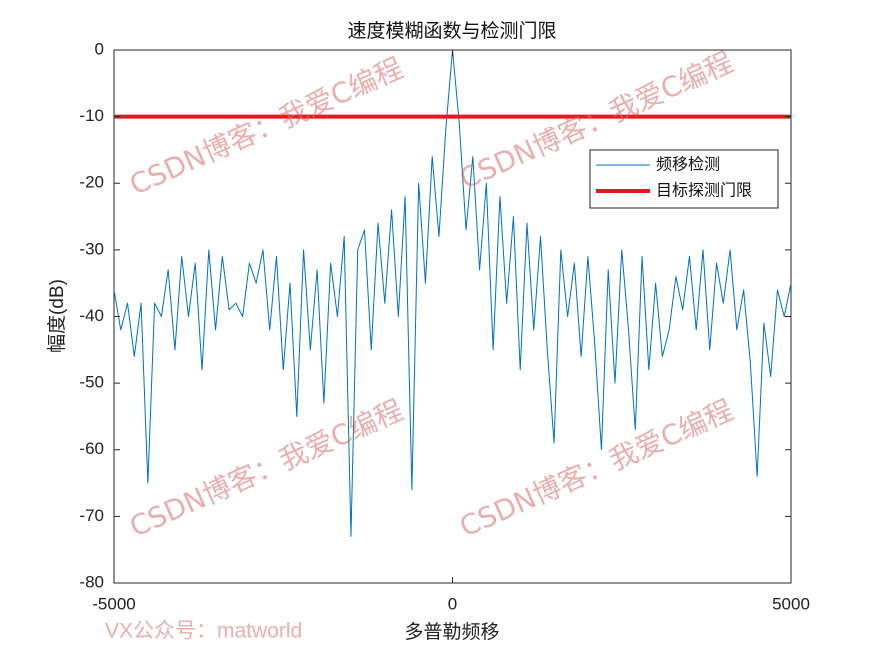 Image resolution: width=875 pixels, height=661 pixels. I want to click on y-tick-label: -60, so click(91, 448).